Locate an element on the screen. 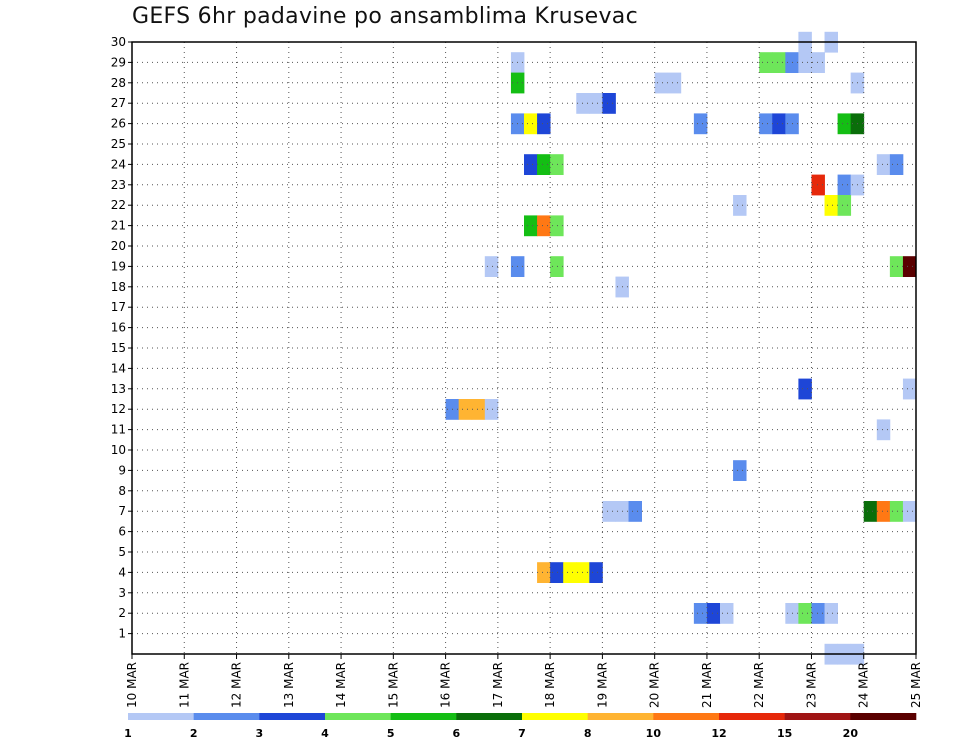 The image size is (960, 742). legend-label: 6 is located at coordinates (457, 733).